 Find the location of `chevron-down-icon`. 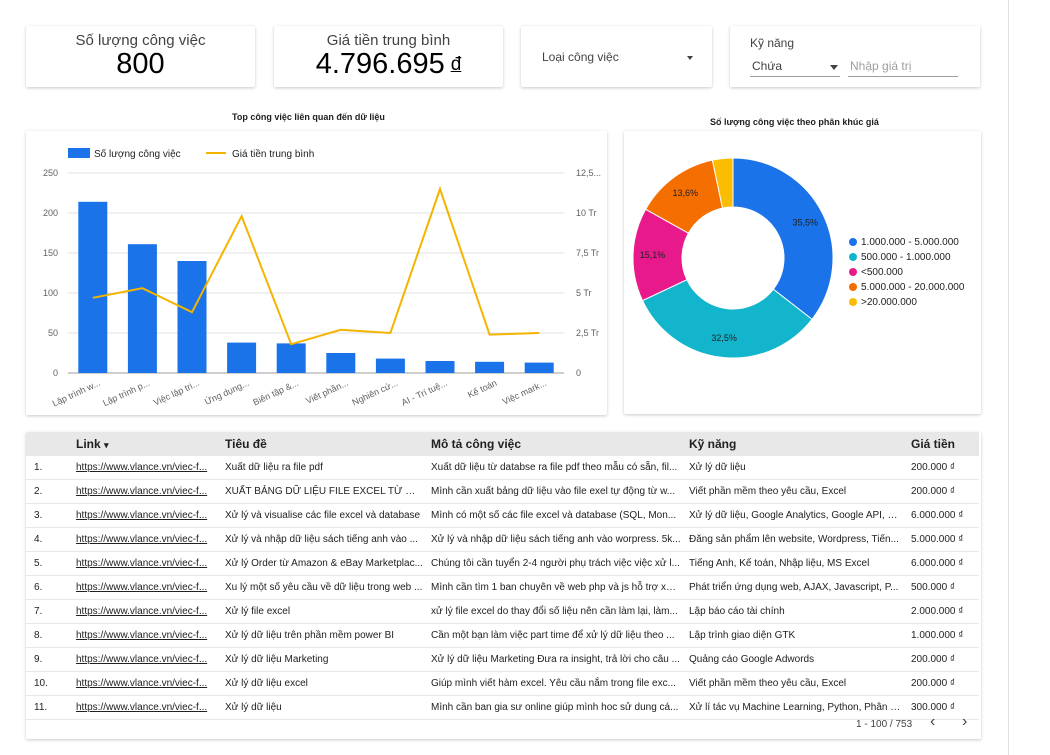

chevron-down-icon is located at coordinates (834, 67).